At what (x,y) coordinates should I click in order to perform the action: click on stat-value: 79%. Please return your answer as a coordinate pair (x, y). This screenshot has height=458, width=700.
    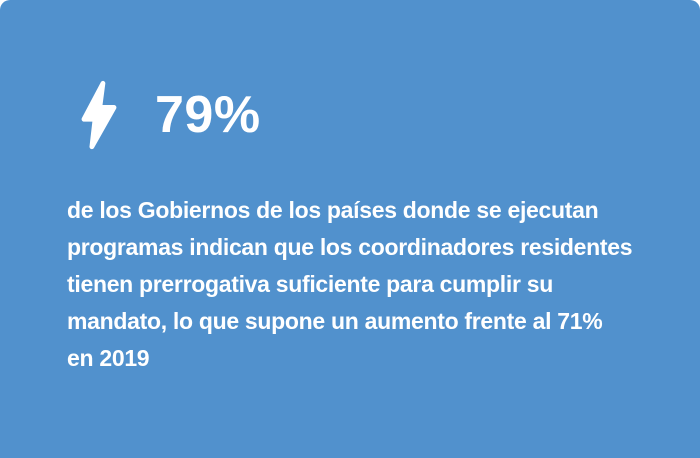
    Looking at the image, I should click on (208, 115).